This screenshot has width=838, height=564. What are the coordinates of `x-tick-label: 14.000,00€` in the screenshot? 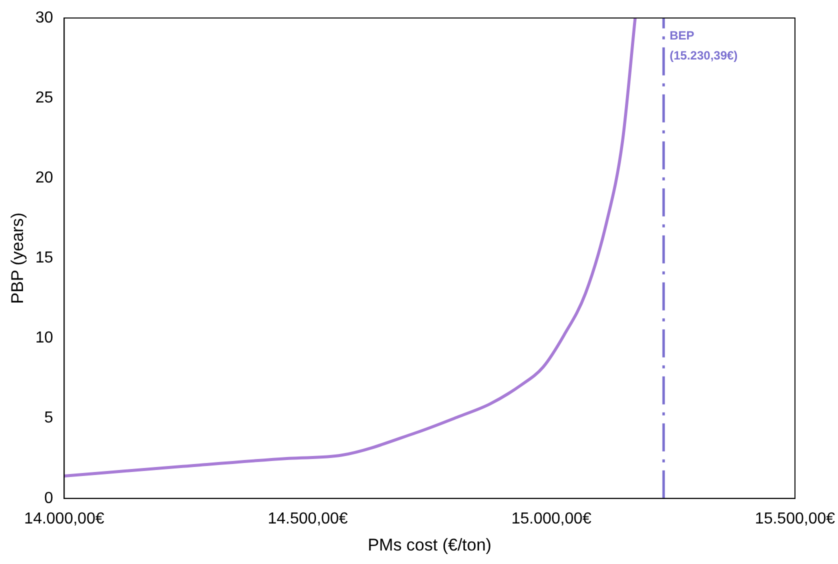 It's located at (64, 519).